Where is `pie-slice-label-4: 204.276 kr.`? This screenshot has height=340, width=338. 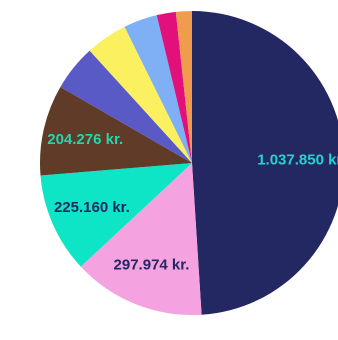 pie-slice-label-4: 204.276 kr. is located at coordinates (85, 139).